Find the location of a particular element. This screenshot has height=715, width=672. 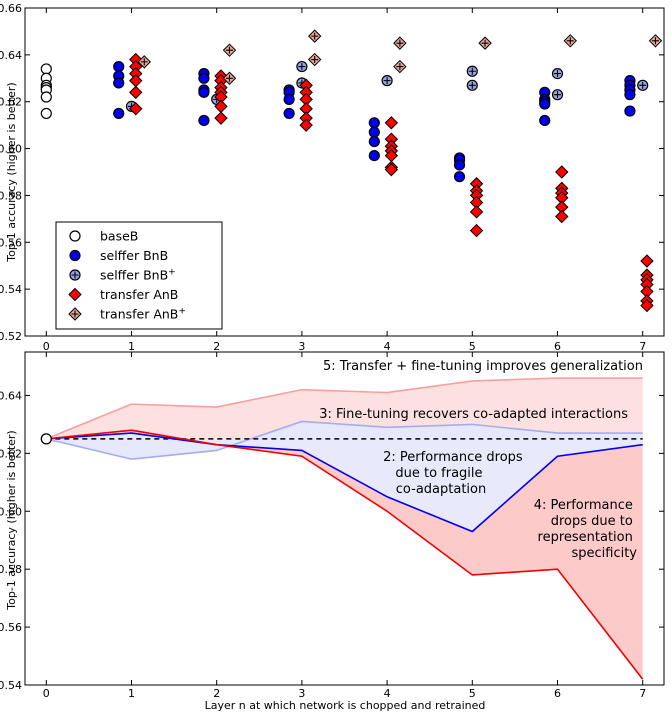

point-3-12-shape is located at coordinates (221, 118).